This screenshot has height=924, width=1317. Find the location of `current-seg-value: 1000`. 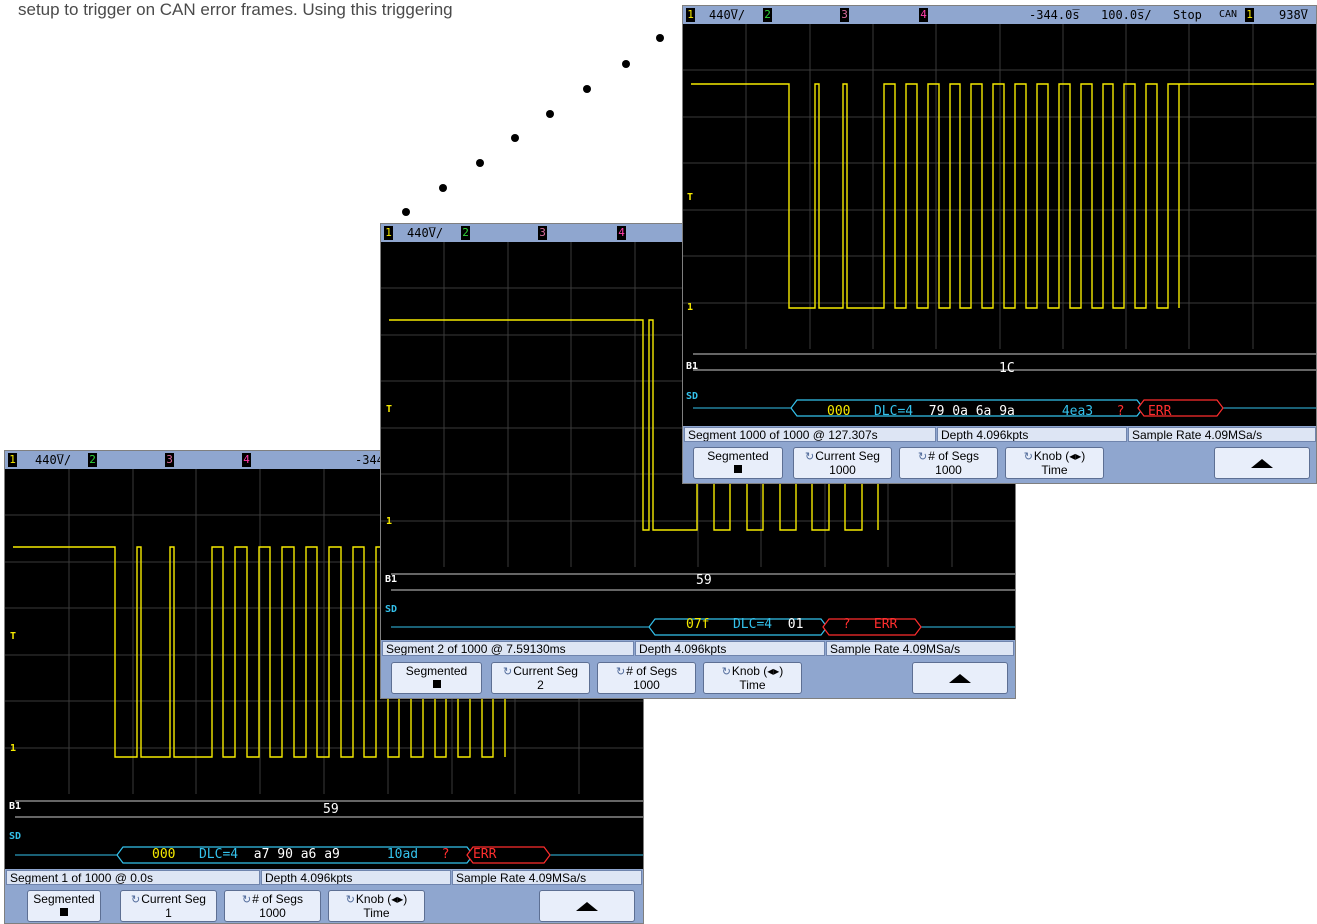

current-seg-value: 1000 is located at coordinates (842, 470).